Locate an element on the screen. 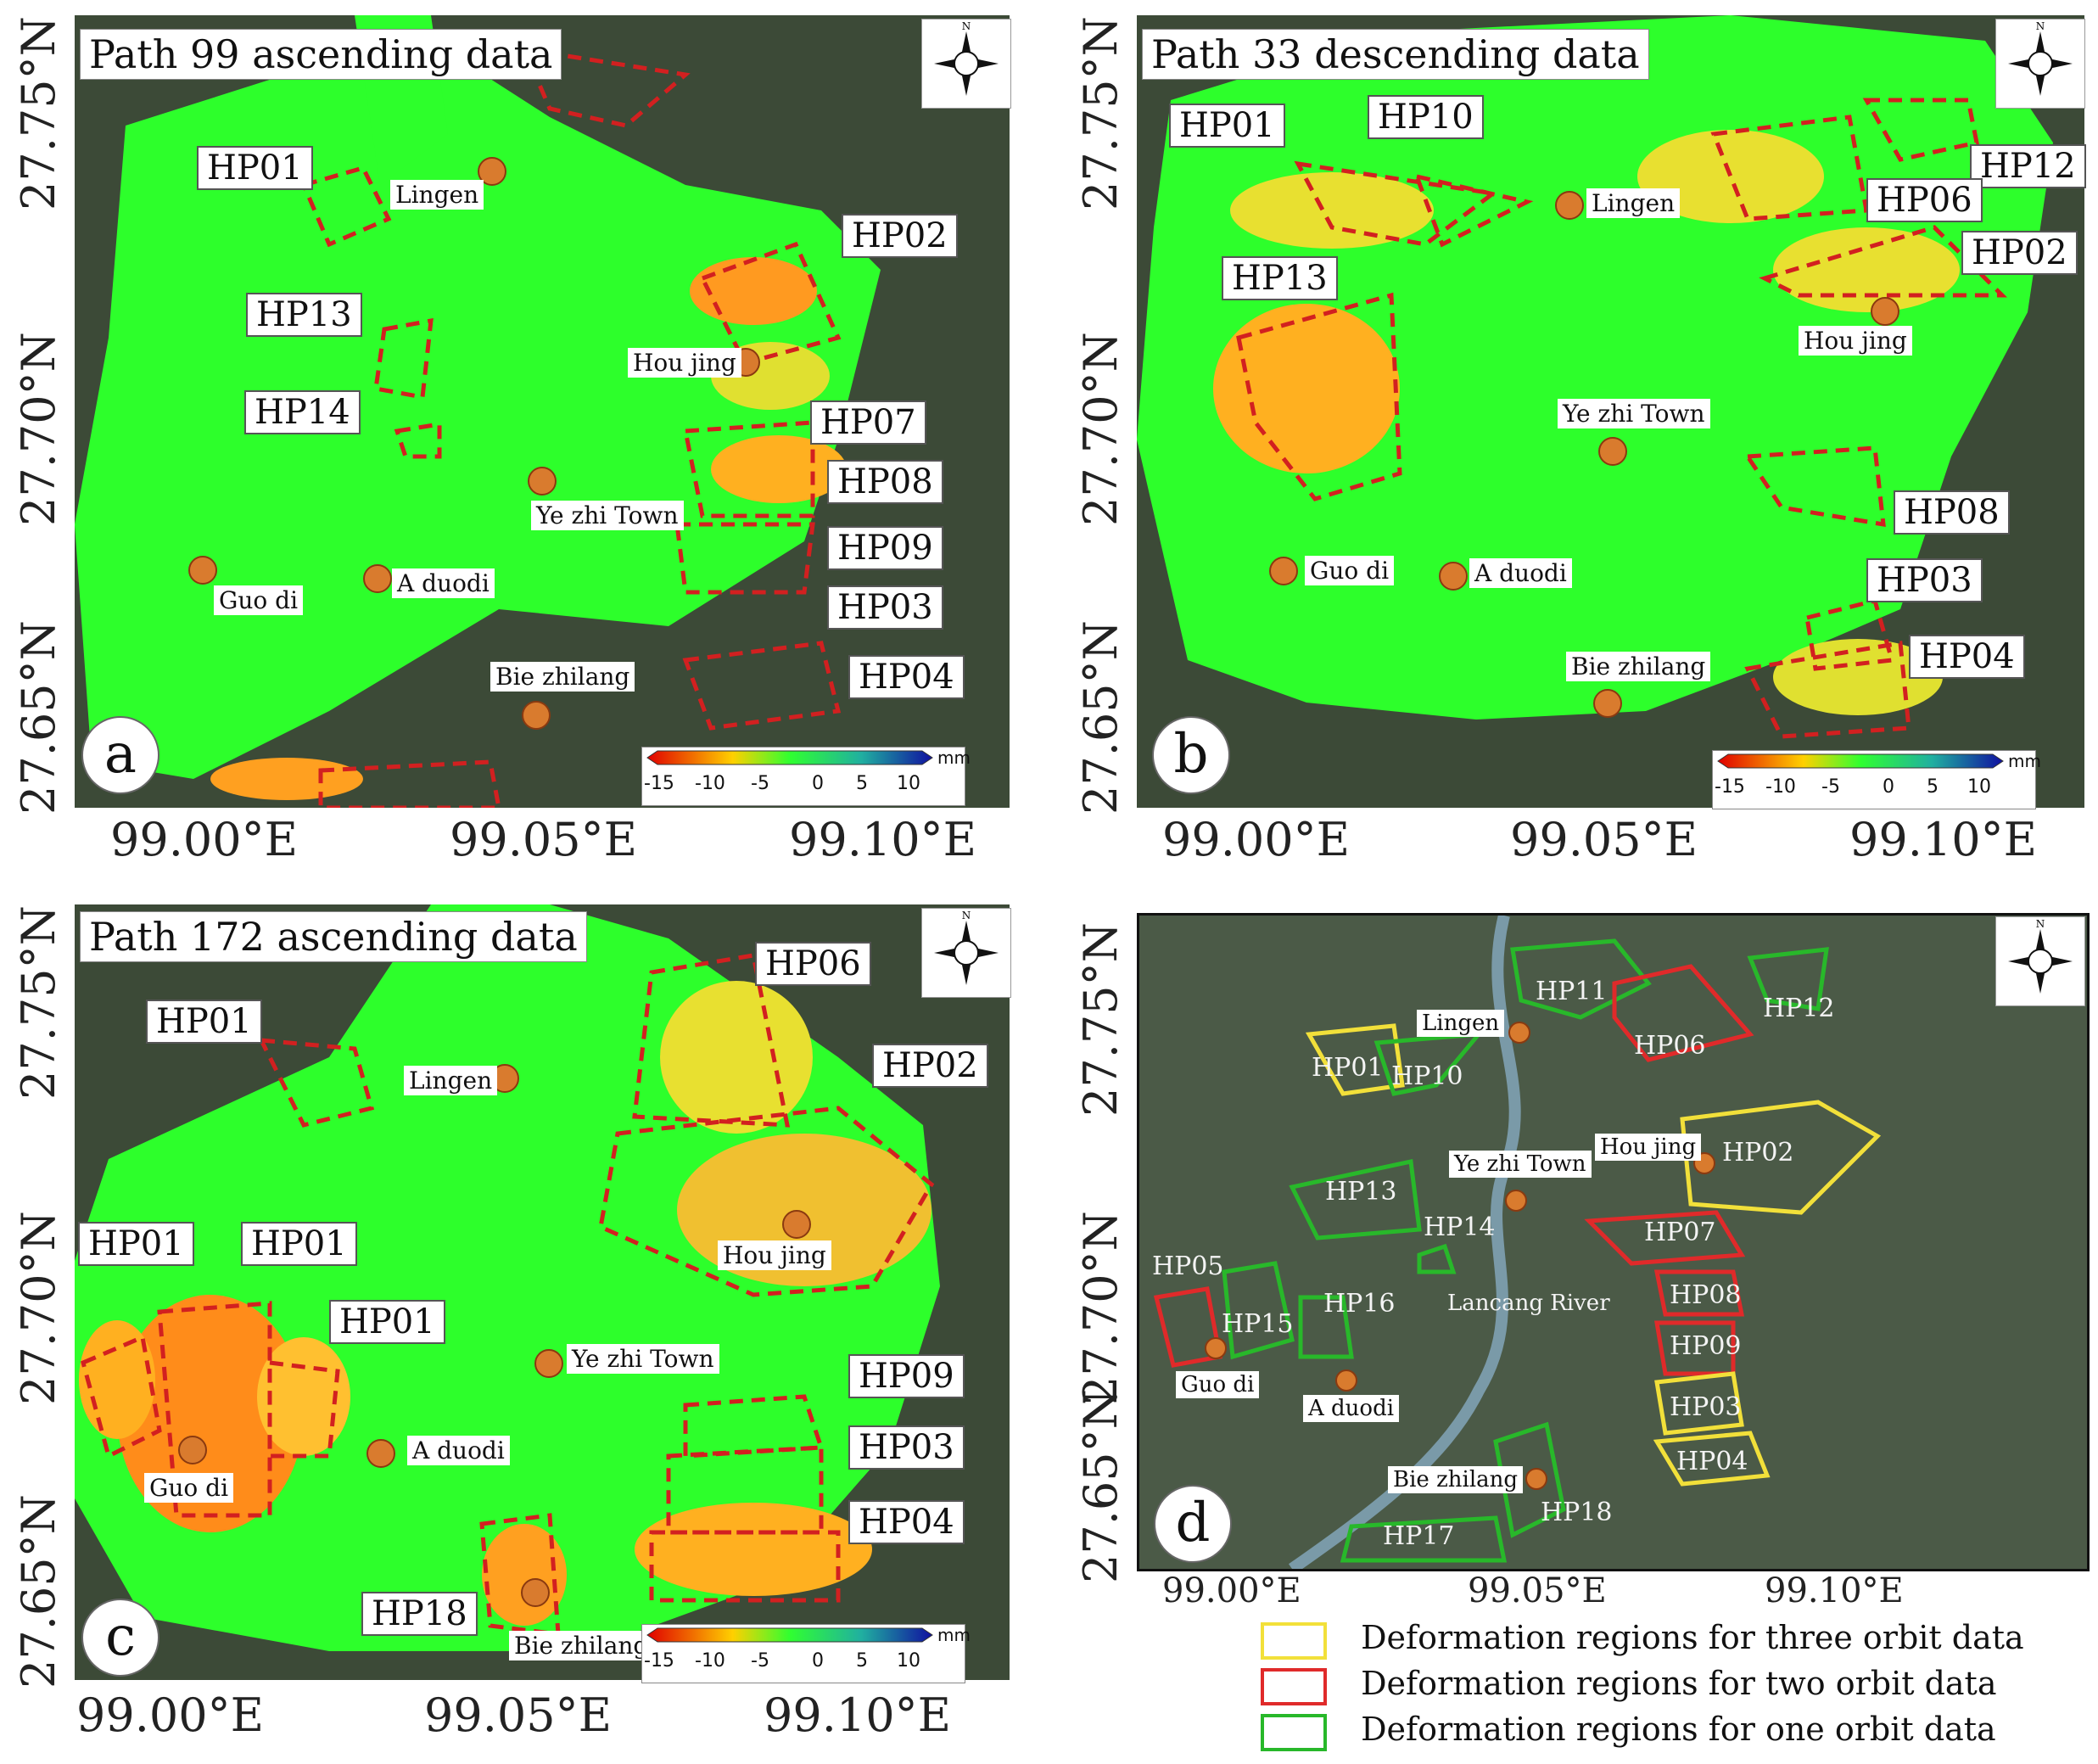 This screenshot has height=1764, width=2098. region-outline-hp06 is located at coordinates (711, 1041).